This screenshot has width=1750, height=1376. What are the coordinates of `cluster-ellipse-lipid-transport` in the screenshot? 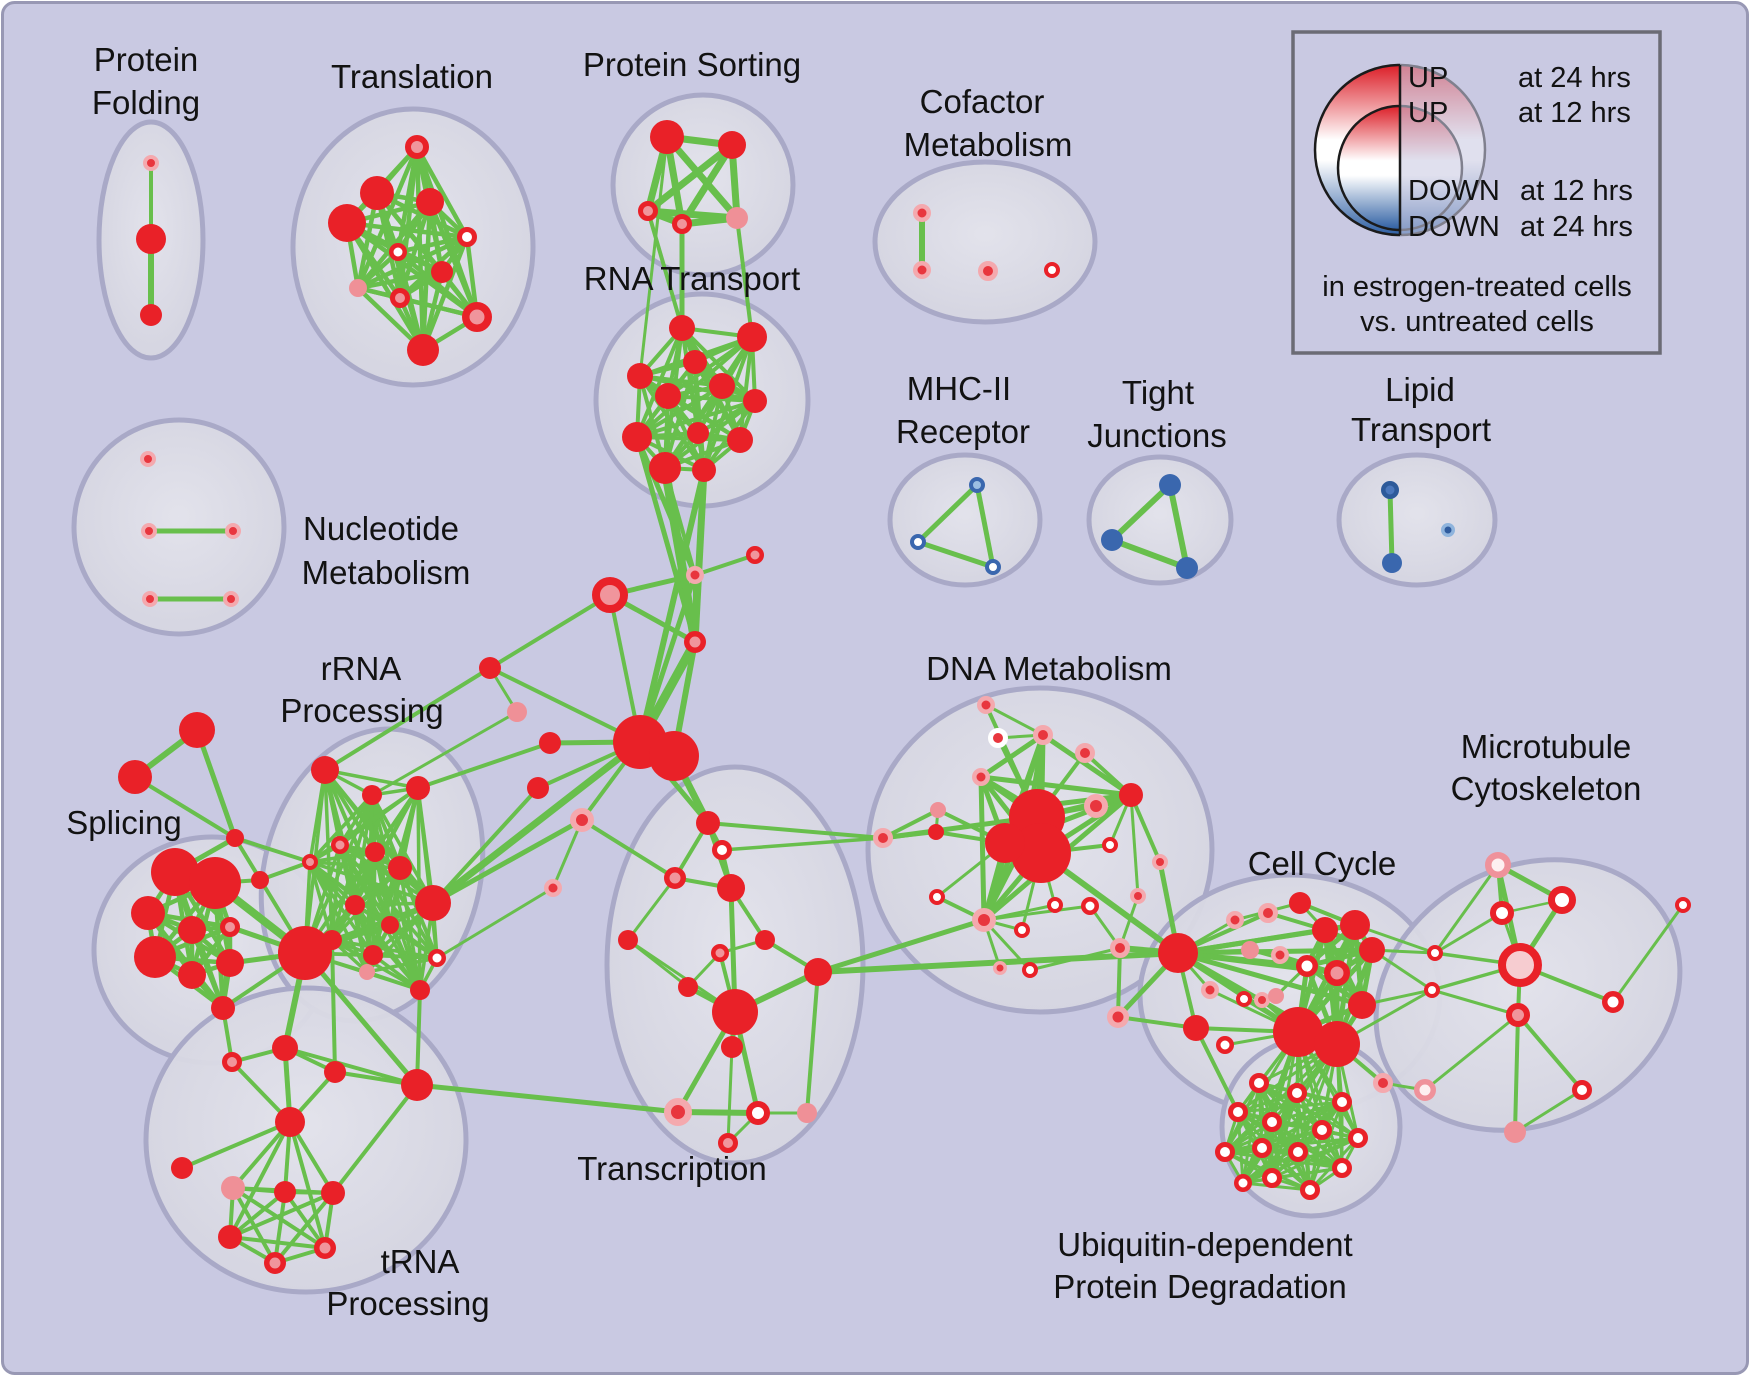 It's located at (1417, 520).